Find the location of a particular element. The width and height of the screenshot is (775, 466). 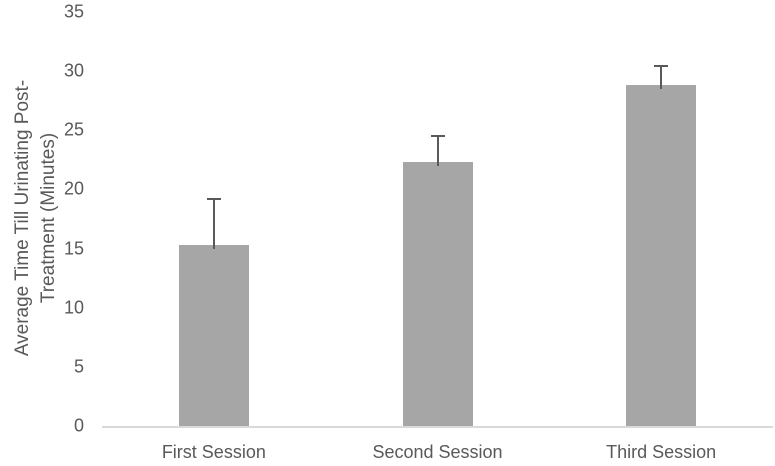

y-tick-label: 0 is located at coordinates (78, 425).